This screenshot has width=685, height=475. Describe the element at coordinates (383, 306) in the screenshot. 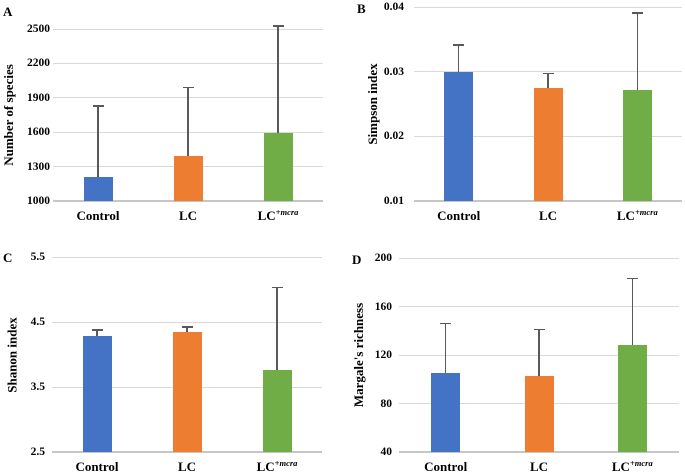

I see `y-tick-label: 160` at that location.